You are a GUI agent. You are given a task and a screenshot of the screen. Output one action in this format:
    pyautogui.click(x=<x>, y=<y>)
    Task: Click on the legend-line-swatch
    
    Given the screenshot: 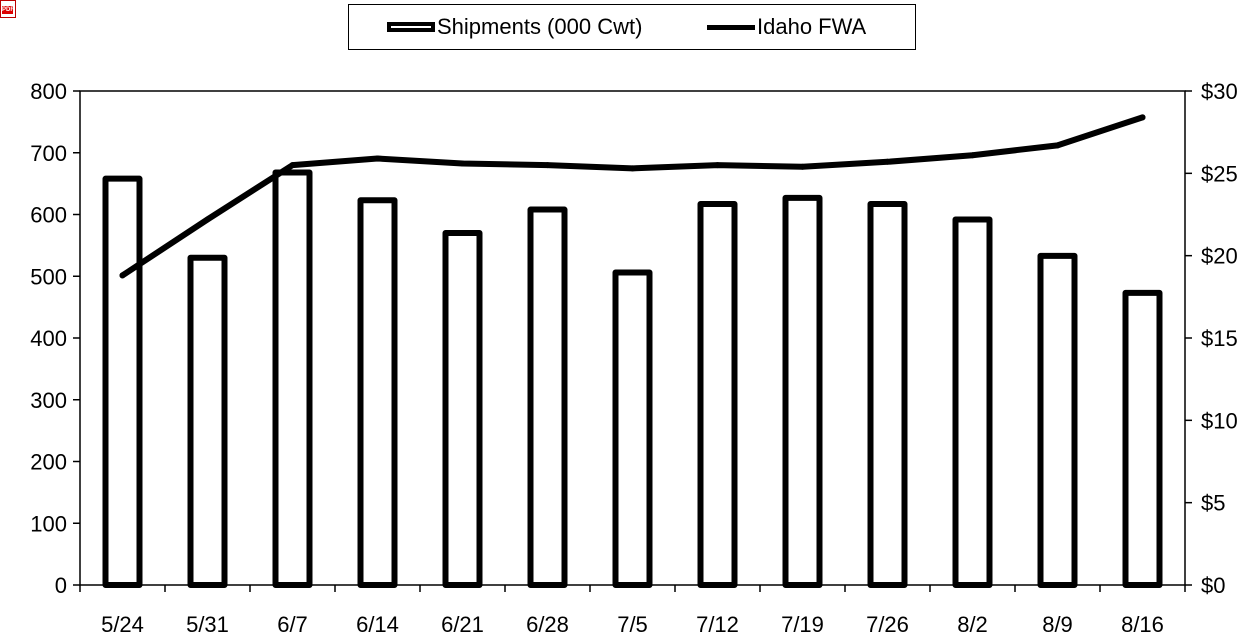 What is the action you would take?
    pyautogui.click(x=731, y=27)
    